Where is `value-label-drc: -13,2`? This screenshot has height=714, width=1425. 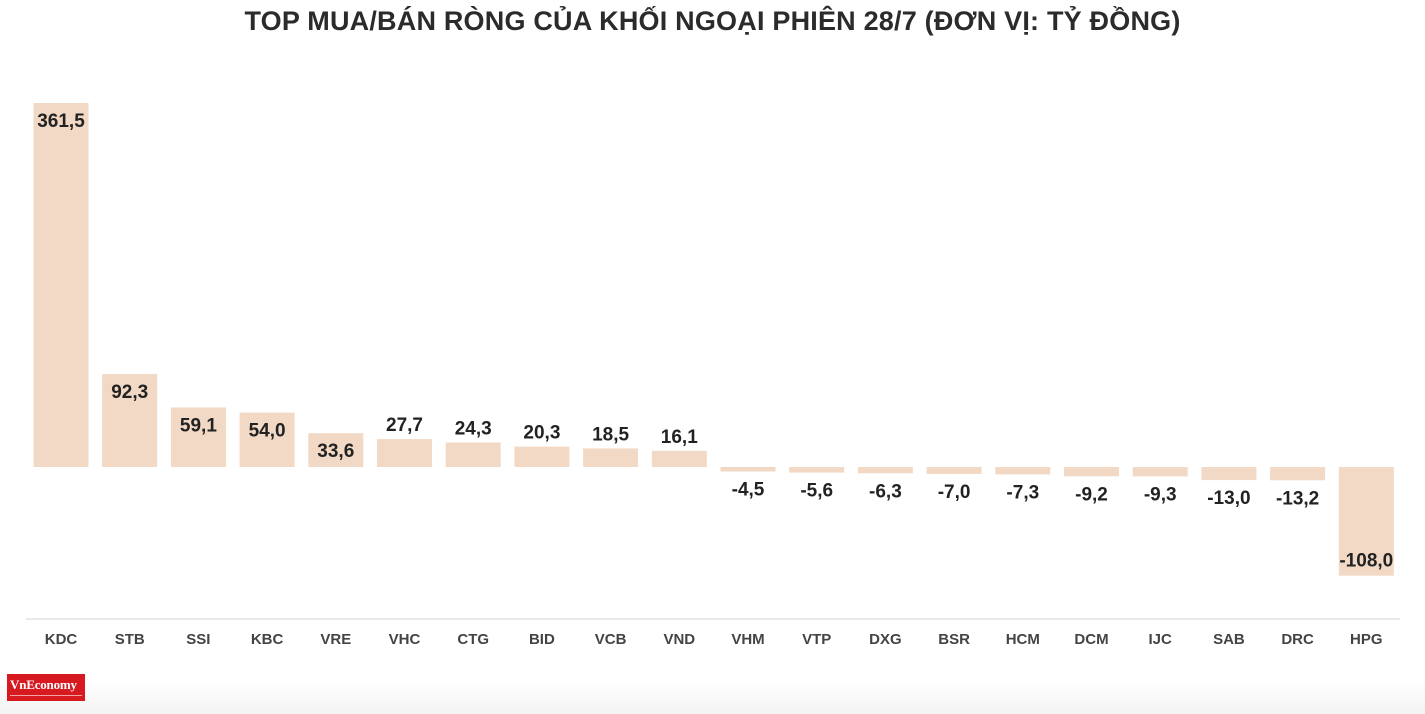 value-label-drc: -13,2 is located at coordinates (1297, 498).